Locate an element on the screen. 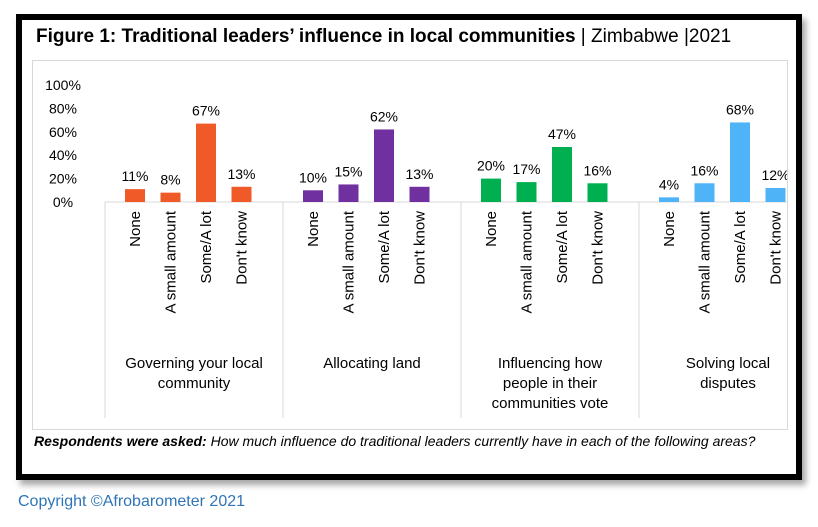 This screenshot has height=527, width=818. group-label: communities vote is located at coordinates (550, 403).